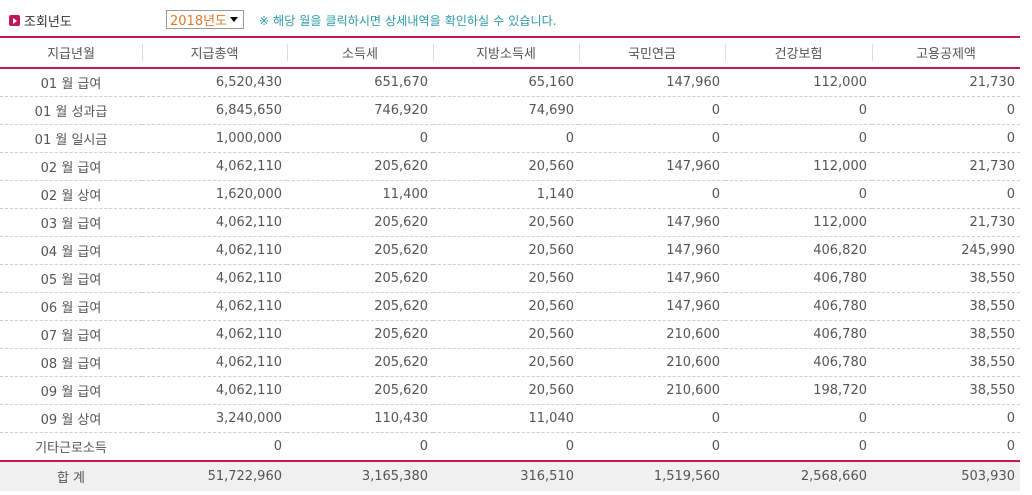 The width and height of the screenshot is (1032, 495). I want to click on column-header: 소득세, so click(360, 52).